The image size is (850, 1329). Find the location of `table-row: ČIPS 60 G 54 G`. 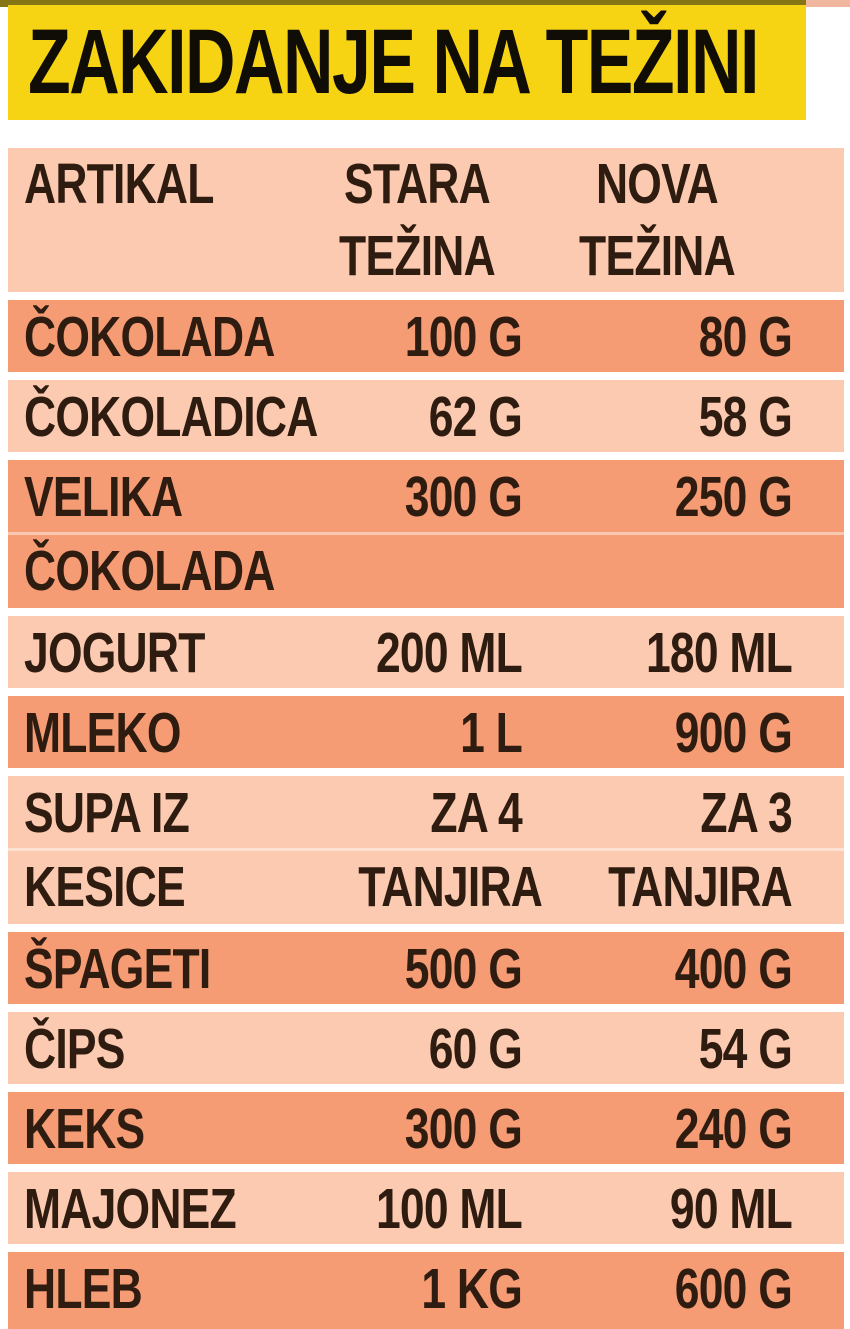

table-row: ČIPS 60 G 54 G is located at coordinates (426, 1048).